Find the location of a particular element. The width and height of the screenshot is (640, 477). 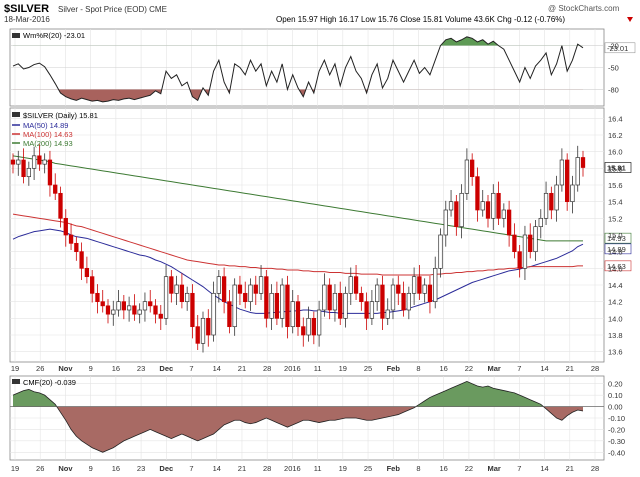

price-y-tick-label: 15.4 is located at coordinates (615, 202).